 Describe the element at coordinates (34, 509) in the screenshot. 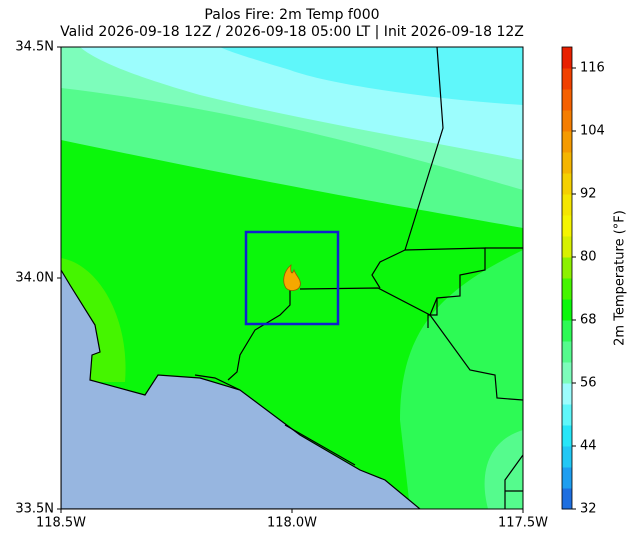

I see `y-tick-label: 33.5N` at that location.